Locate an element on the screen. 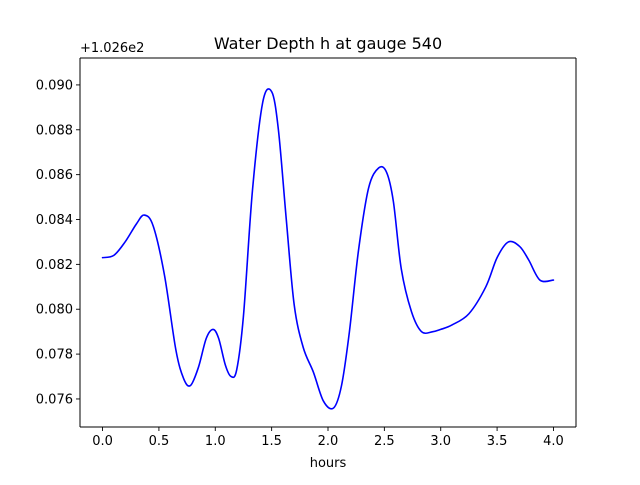  y-tick-label: 0.080 is located at coordinates (54, 310).